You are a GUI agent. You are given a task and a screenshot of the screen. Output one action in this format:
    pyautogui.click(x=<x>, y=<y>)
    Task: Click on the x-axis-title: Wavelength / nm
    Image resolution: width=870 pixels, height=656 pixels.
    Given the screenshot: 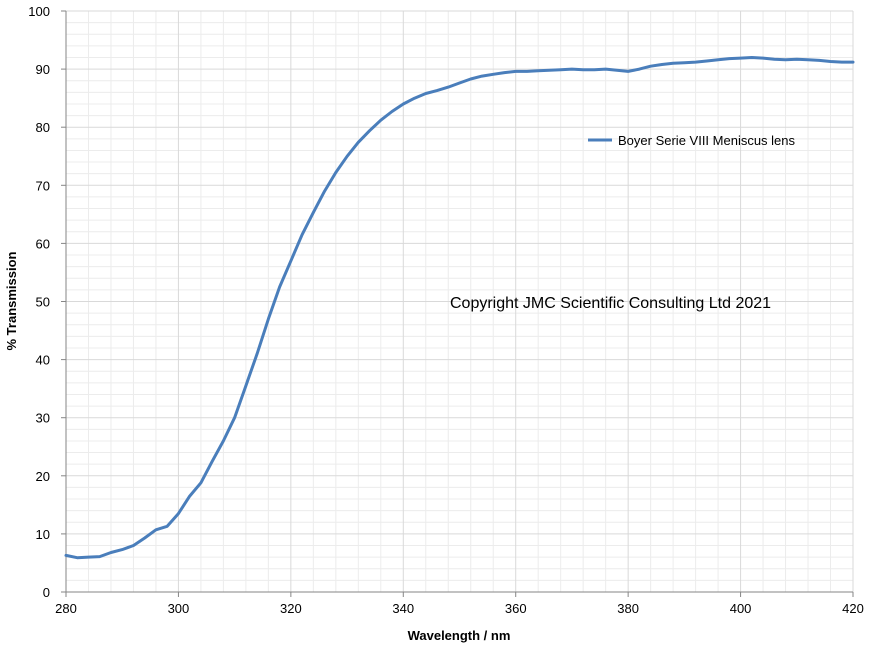 What is the action you would take?
    pyautogui.click(x=459, y=635)
    